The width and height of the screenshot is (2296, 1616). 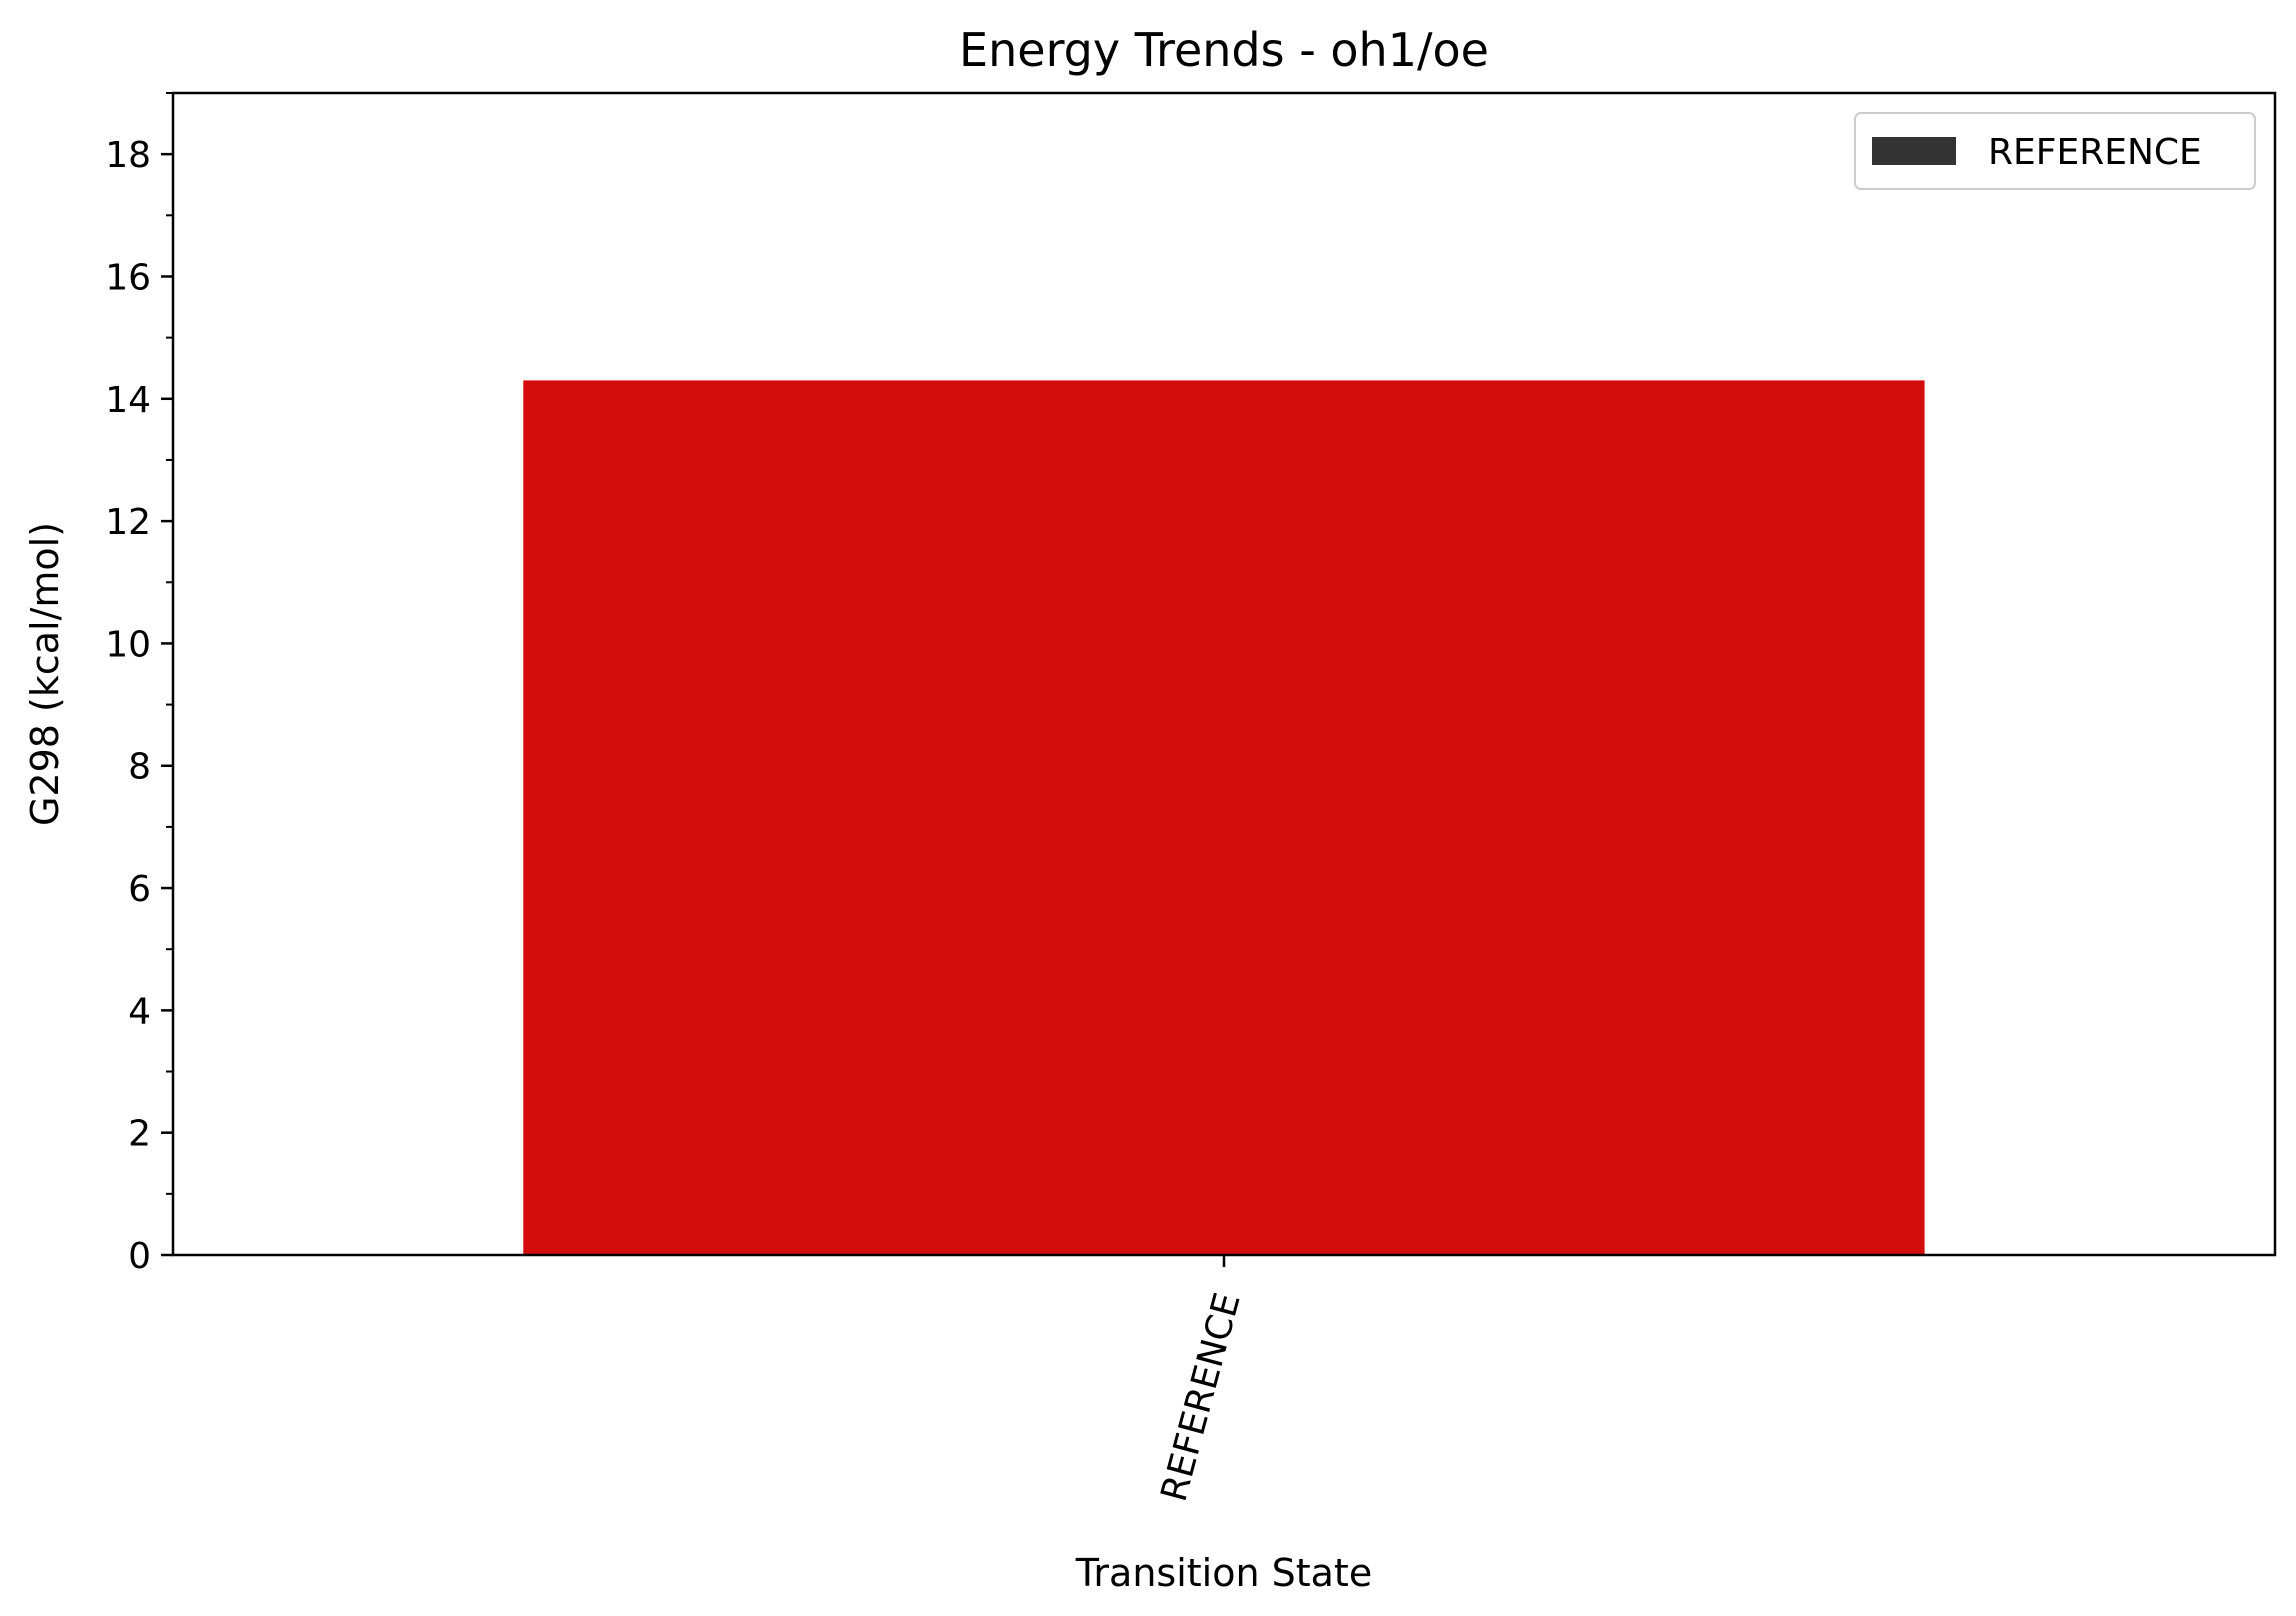 What do you see at coordinates (1914, 151) in the screenshot?
I see `legend-swatch` at bounding box center [1914, 151].